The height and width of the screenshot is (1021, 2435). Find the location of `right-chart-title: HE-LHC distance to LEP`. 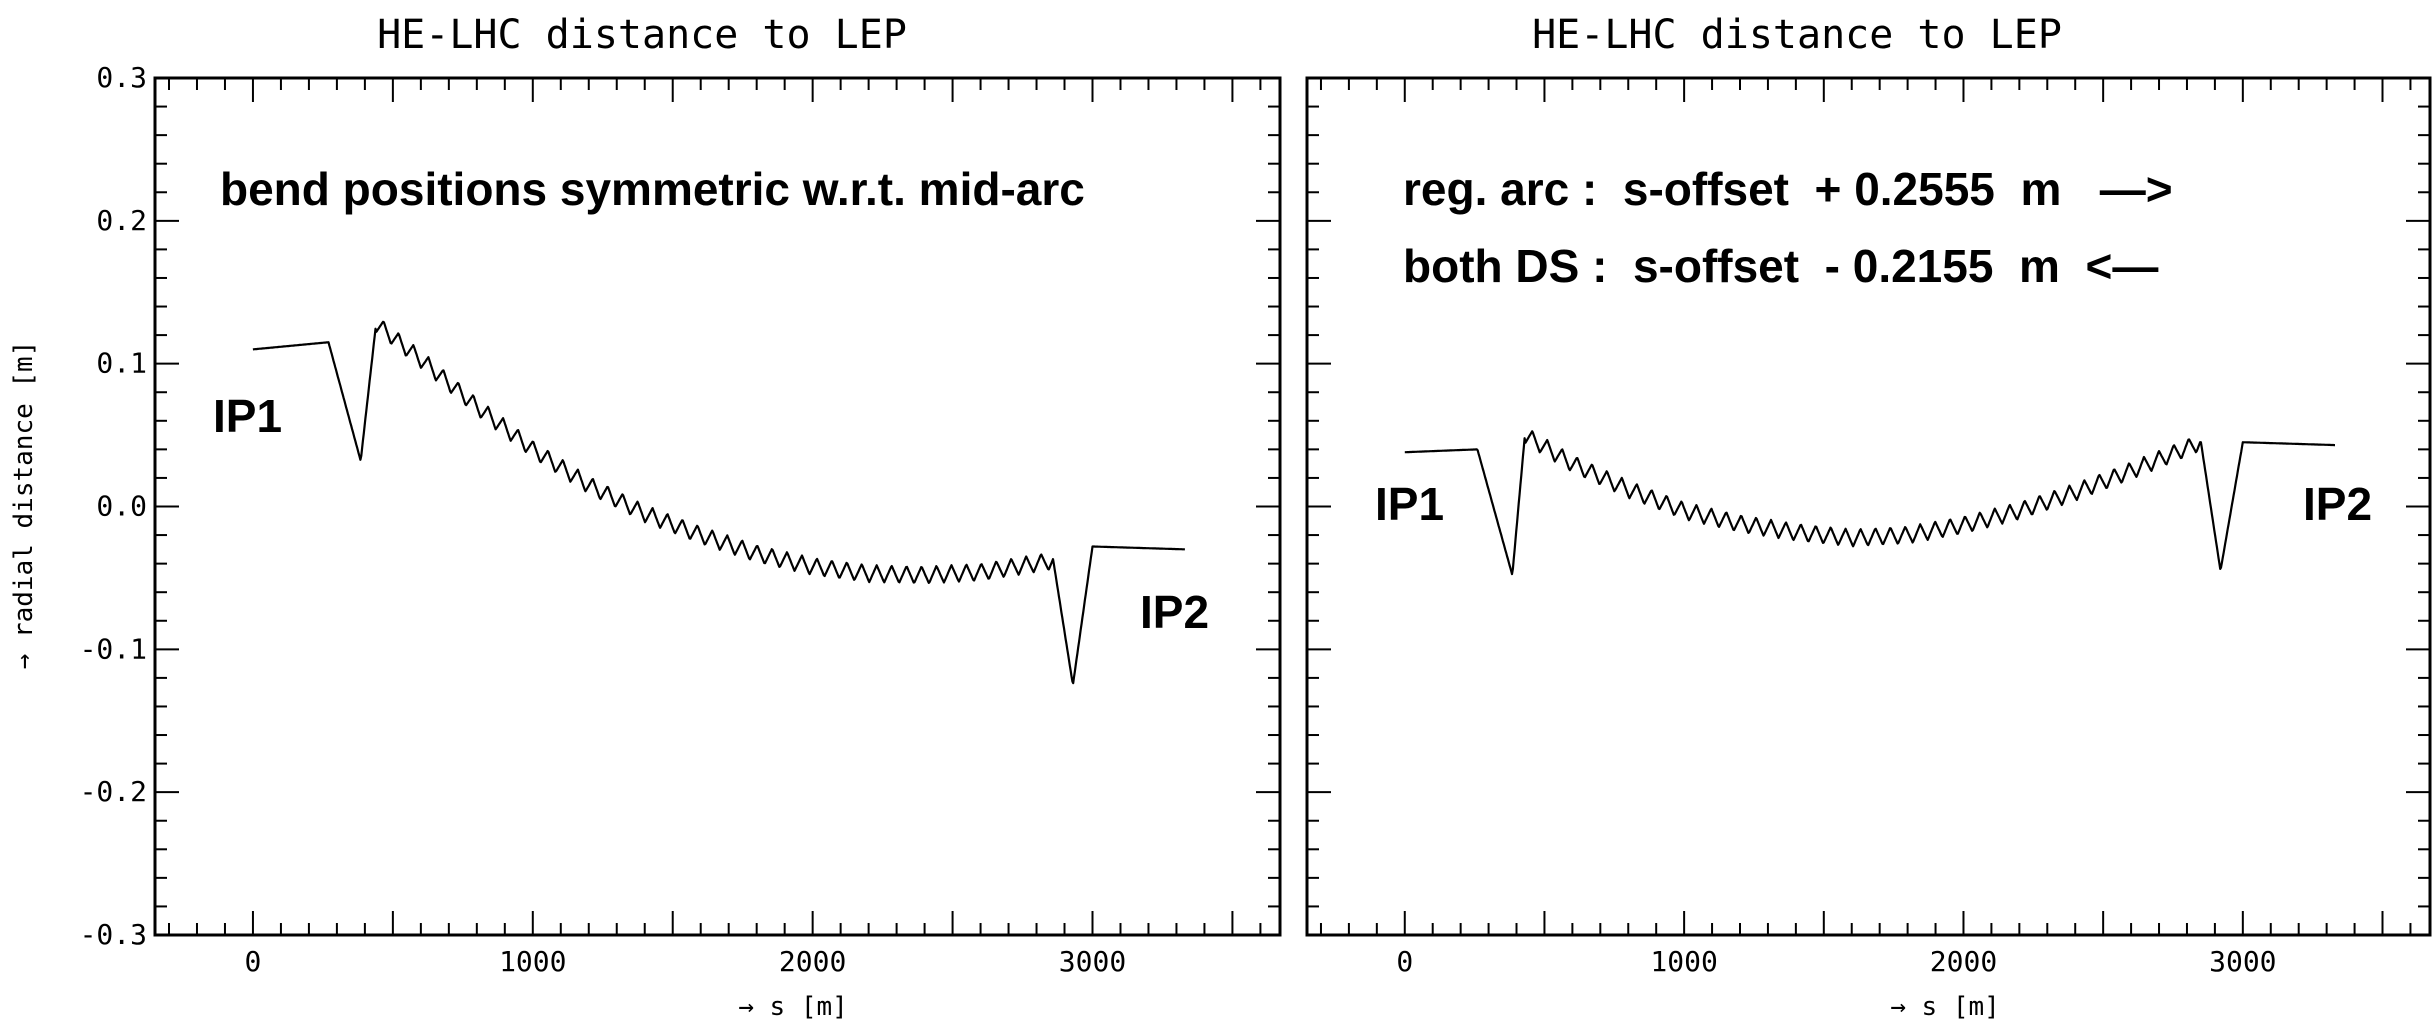

right-chart-title: HE-LHC distance to LEP is located at coordinates (1797, 35).